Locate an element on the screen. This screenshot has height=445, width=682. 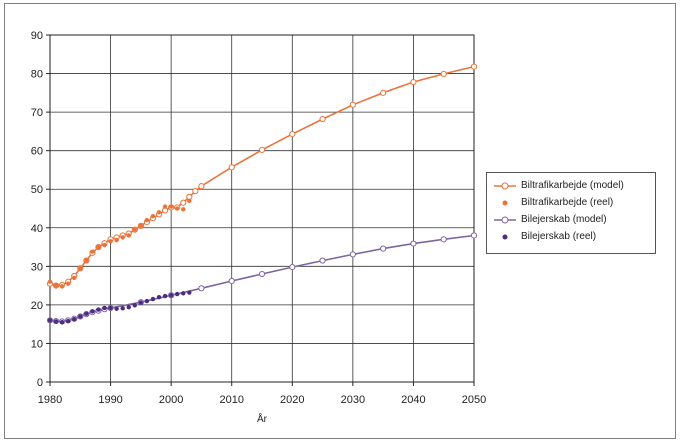
series-bilejerskab-model is located at coordinates (262, 278).